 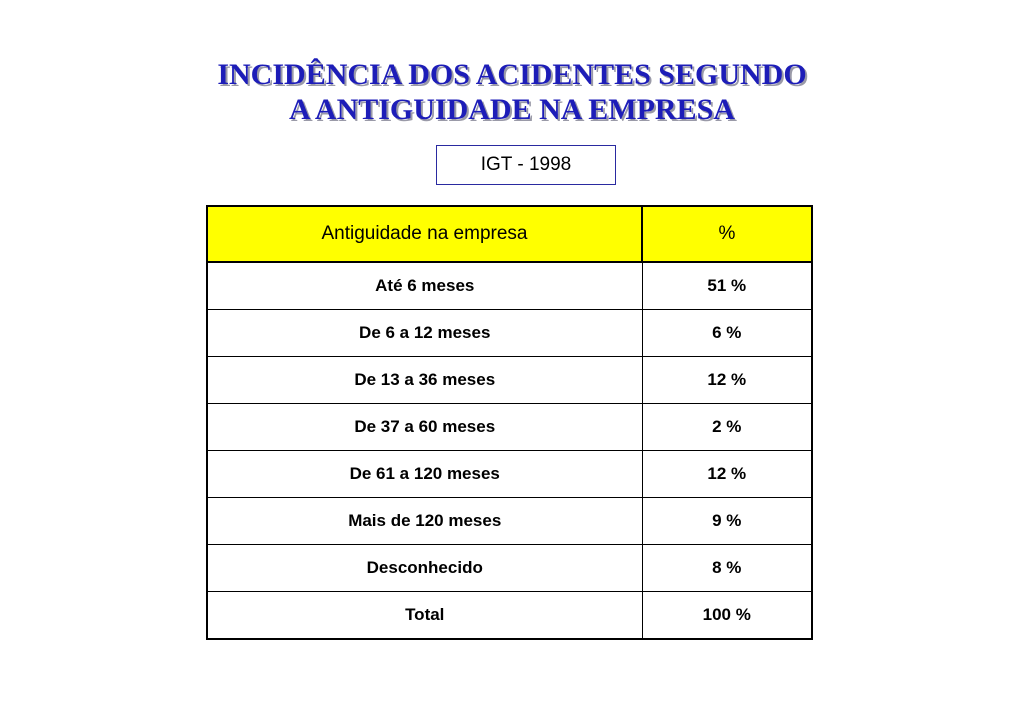 I want to click on percent-cell: 100 %, so click(x=727, y=615).